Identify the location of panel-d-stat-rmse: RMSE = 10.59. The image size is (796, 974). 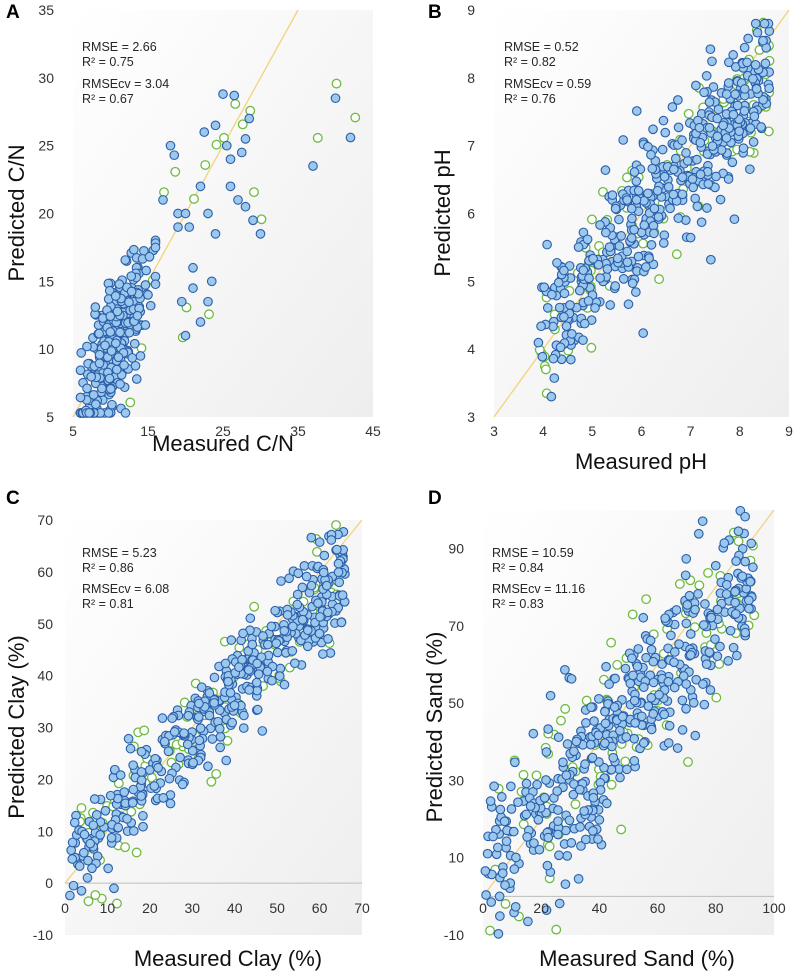
(533, 553).